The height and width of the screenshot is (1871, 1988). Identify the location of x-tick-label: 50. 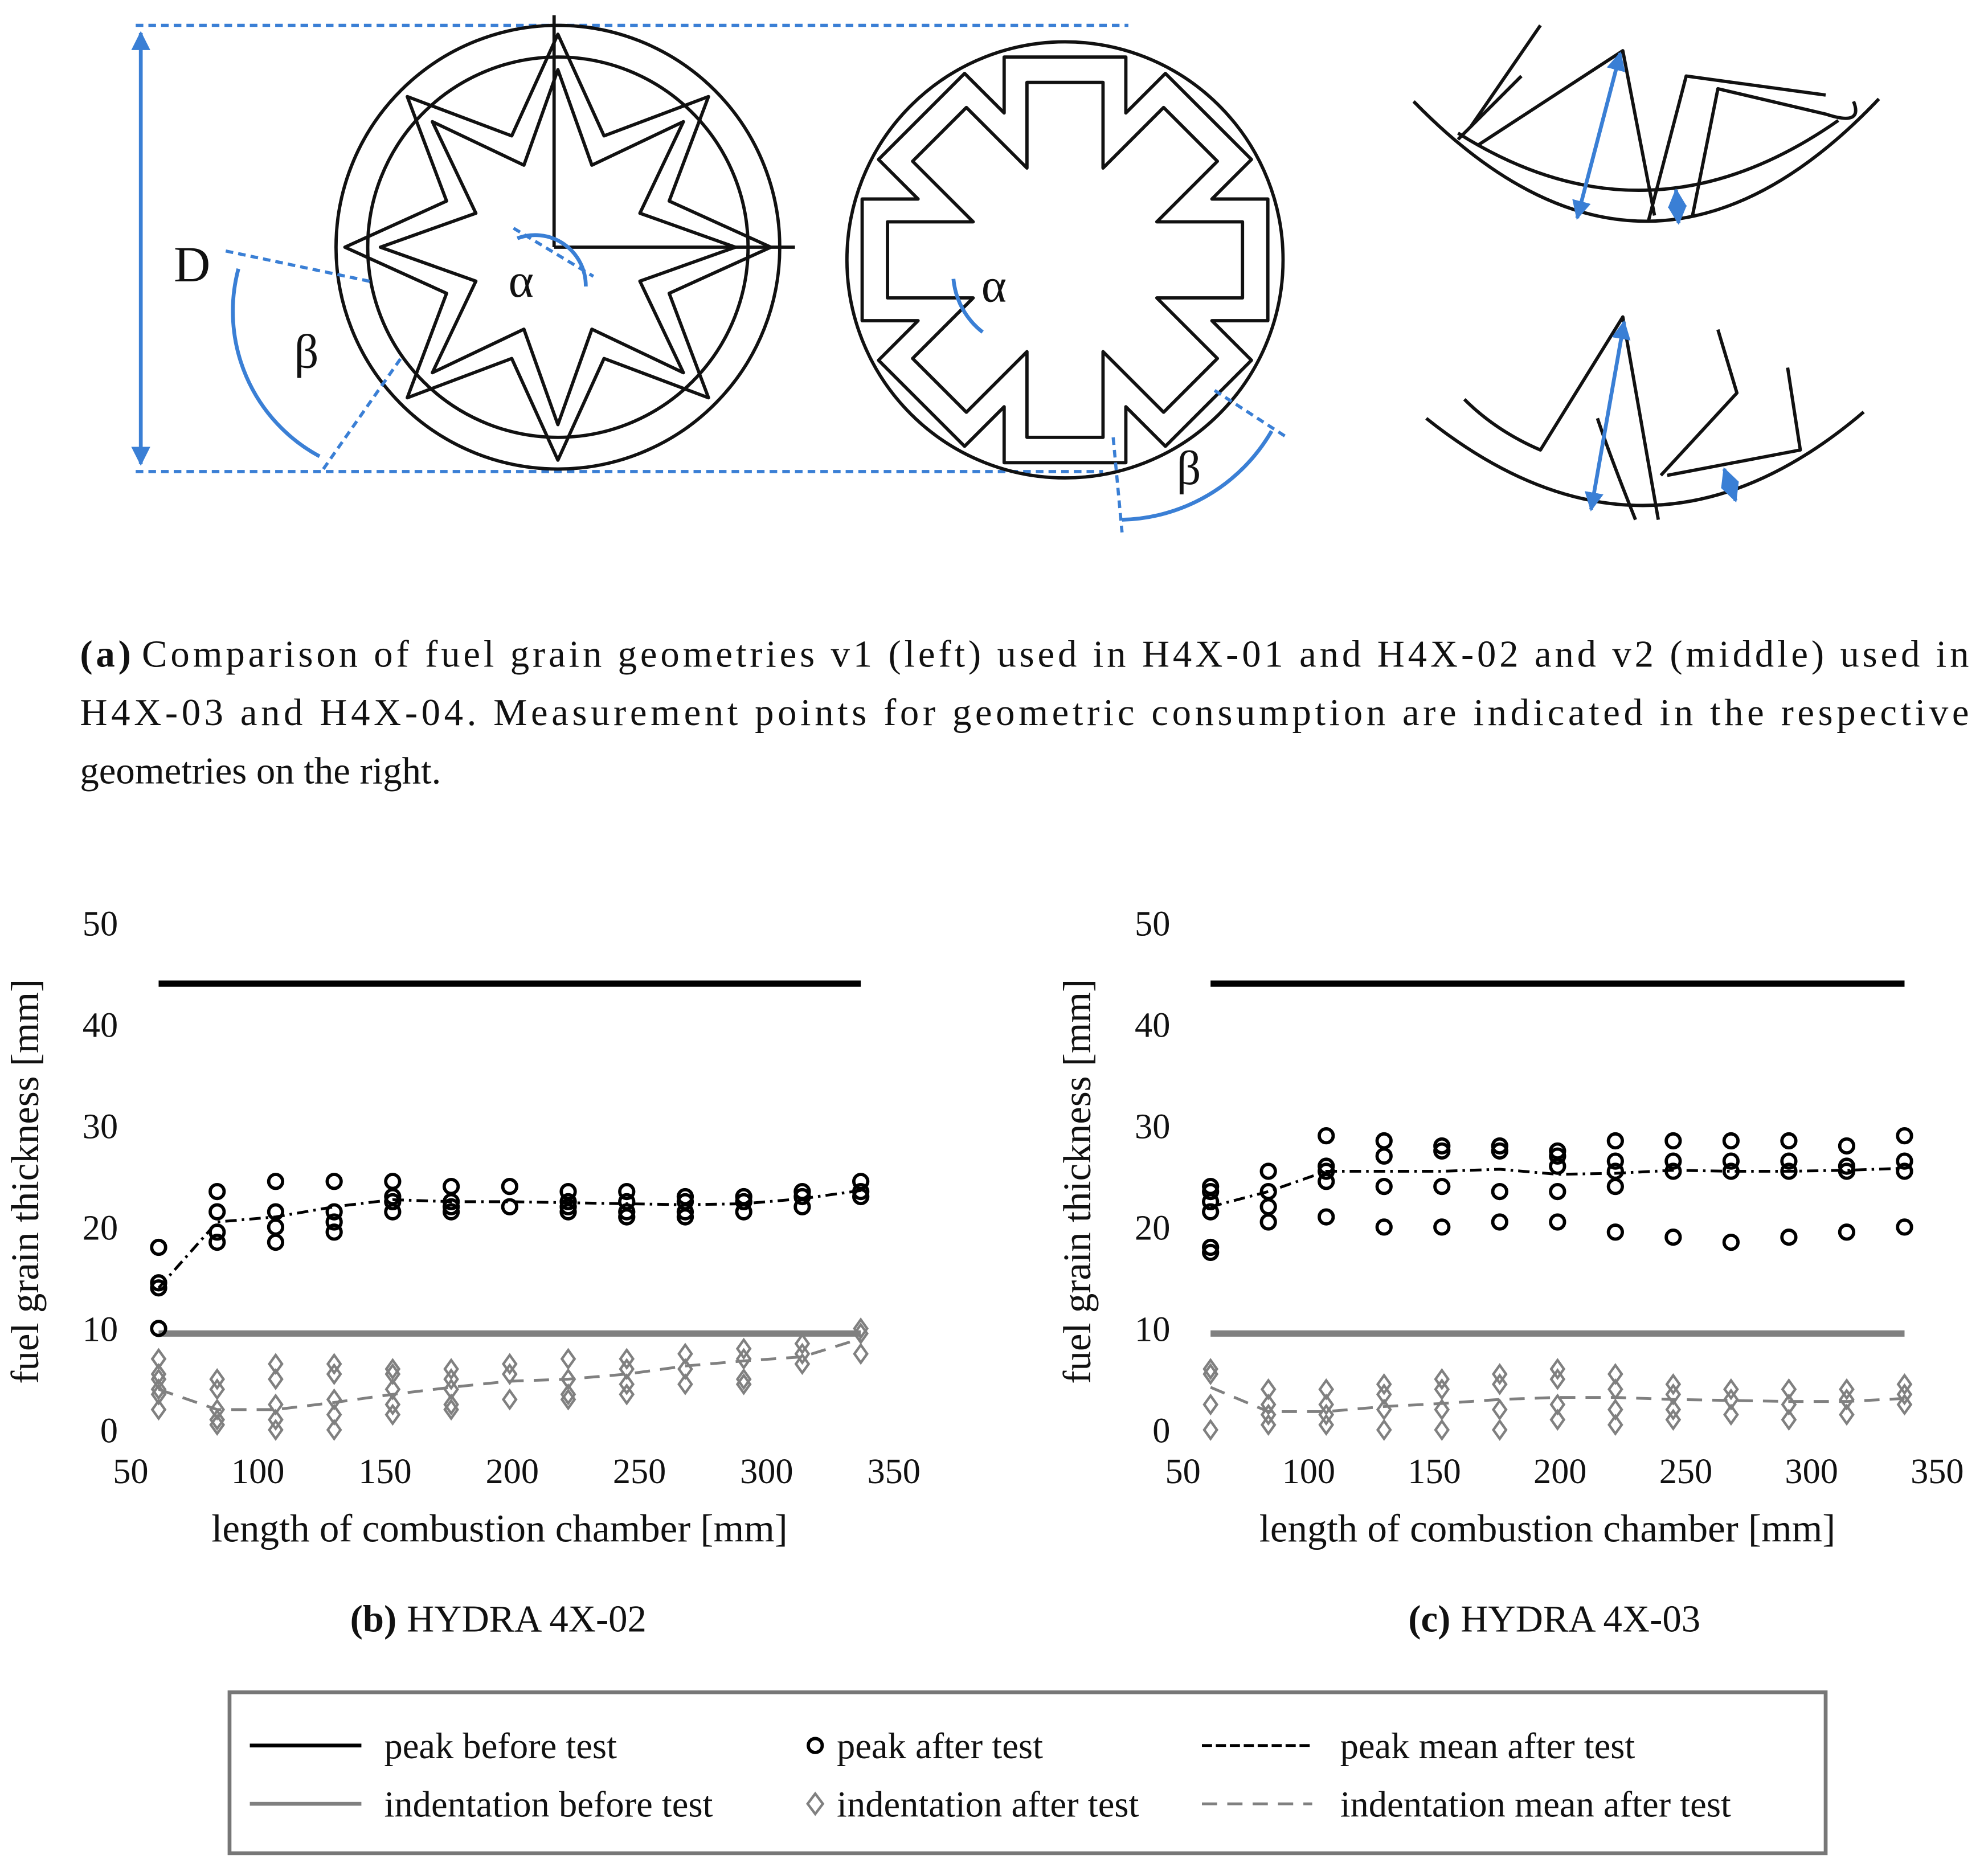
(1182, 1471).